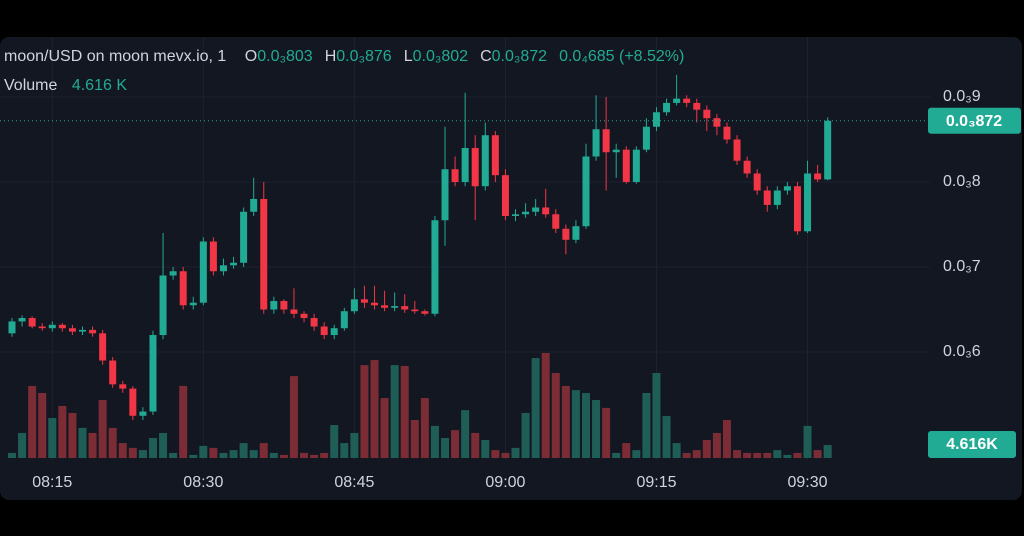 The image size is (1024, 536). I want to click on ohlc-key: L, so click(408, 56).